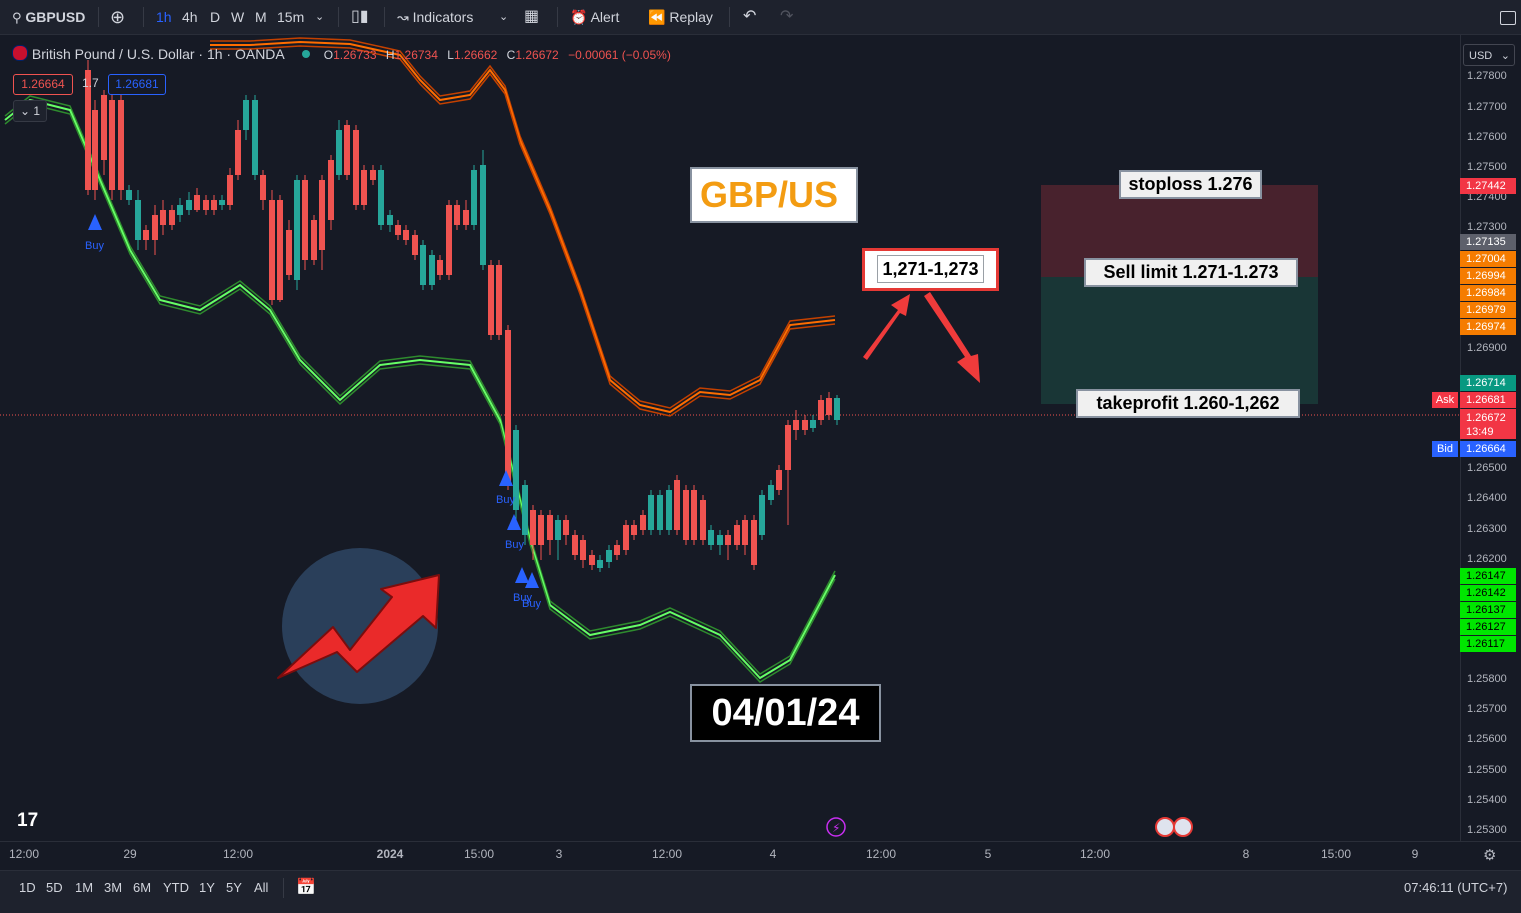 This screenshot has width=1521, height=913. I want to click on undo-icon: ↶, so click(750, 16).